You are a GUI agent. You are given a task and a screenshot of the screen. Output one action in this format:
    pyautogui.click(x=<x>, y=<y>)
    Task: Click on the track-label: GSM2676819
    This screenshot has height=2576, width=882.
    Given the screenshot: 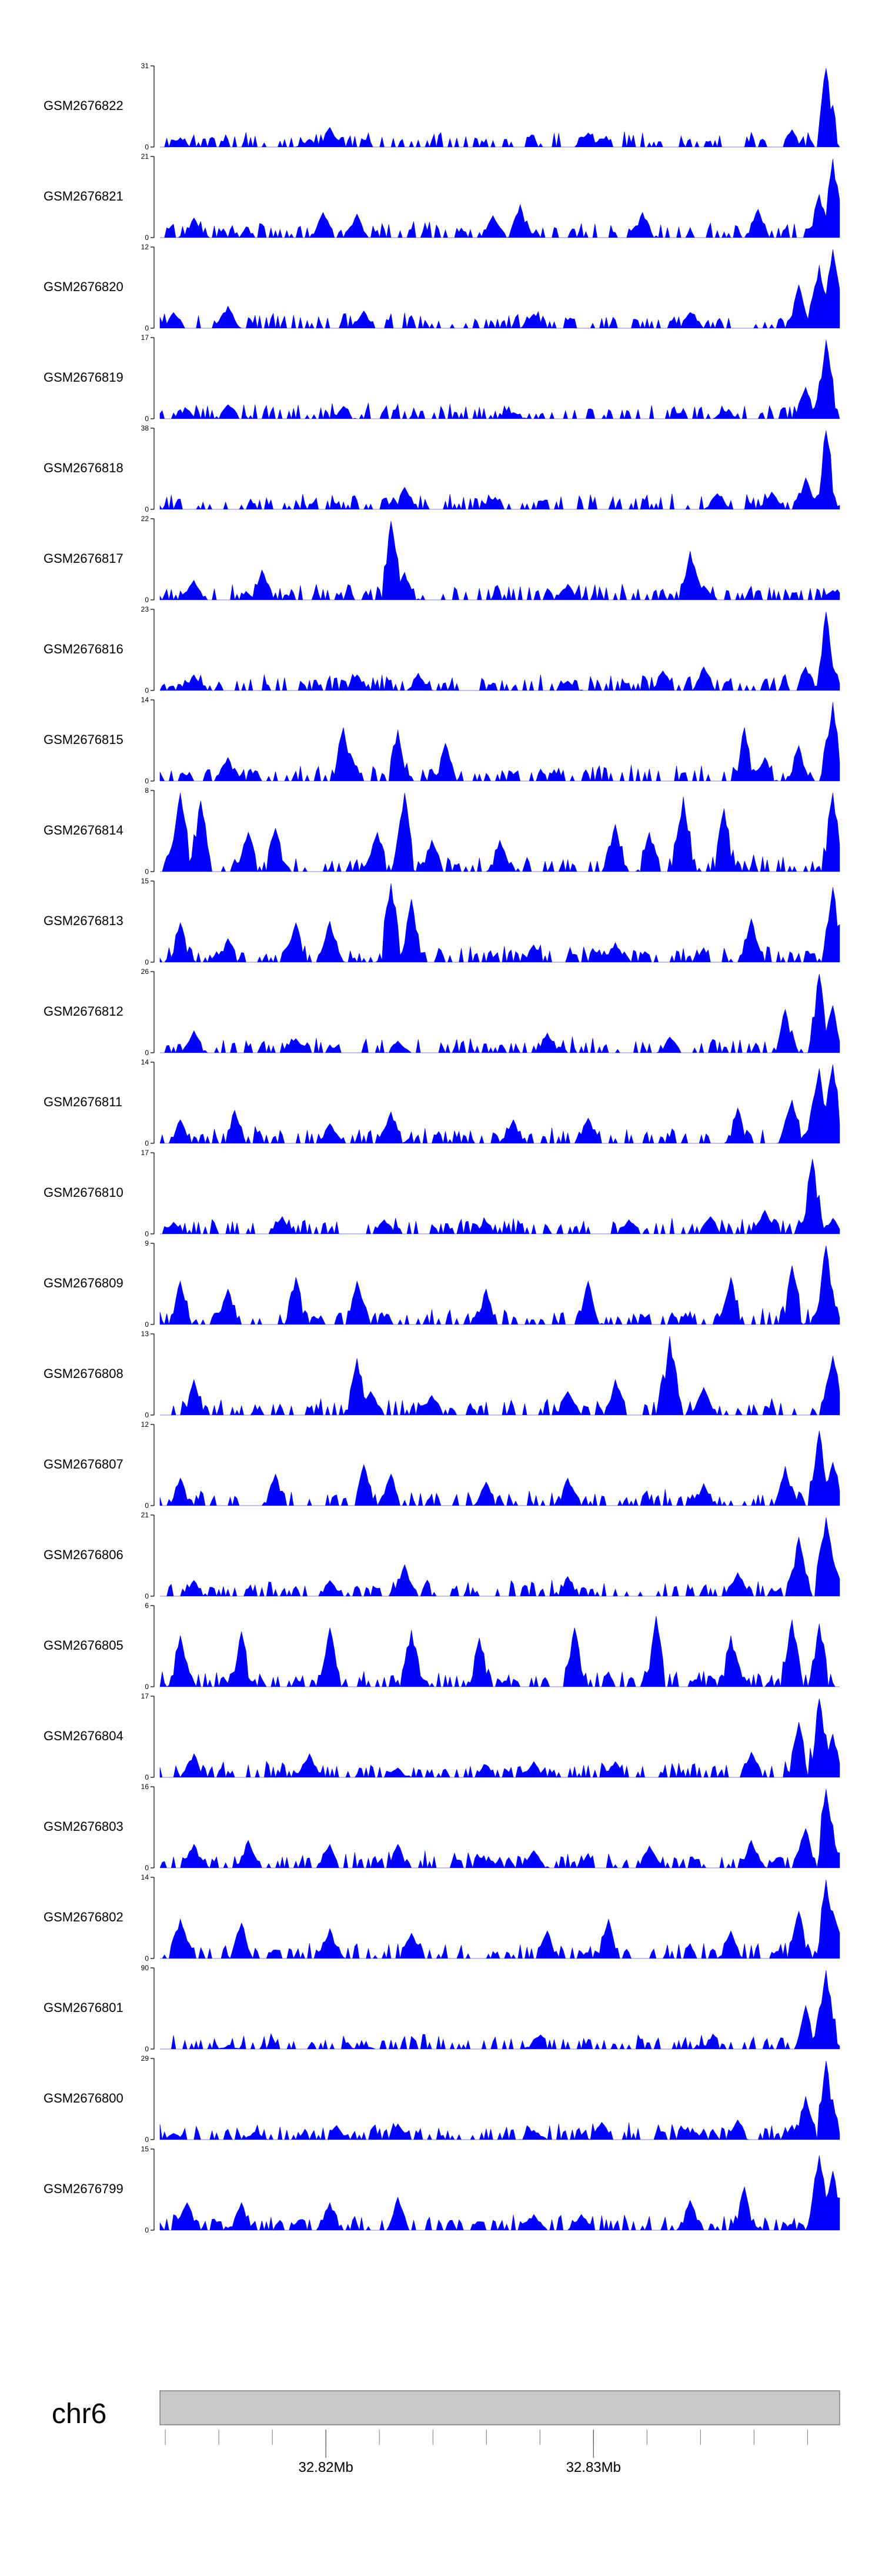 What is the action you would take?
    pyautogui.click(x=83, y=377)
    